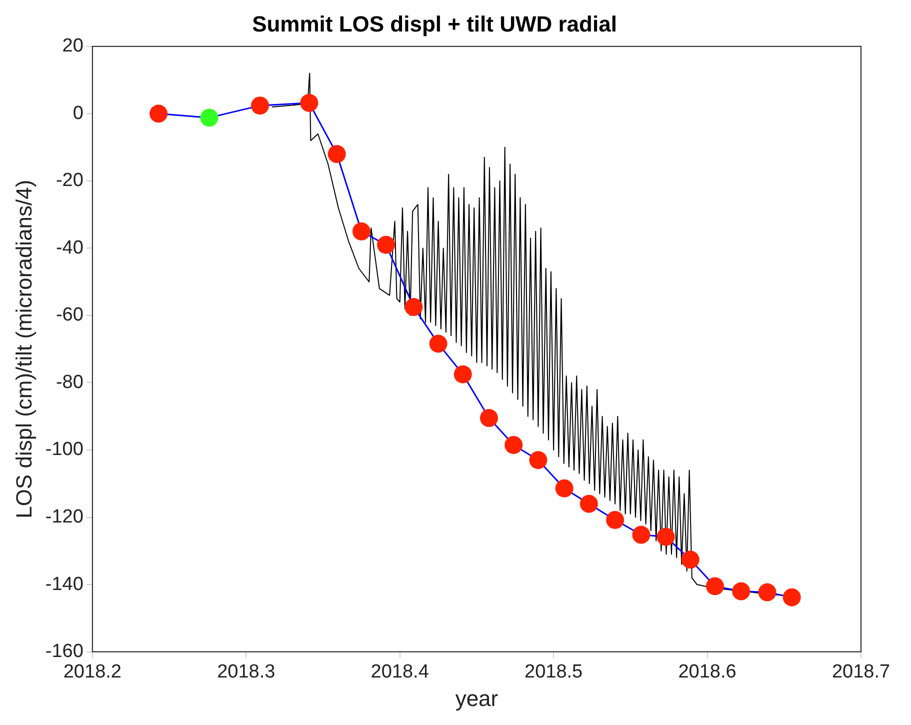 The height and width of the screenshot is (725, 911). What do you see at coordinates (246, 671) in the screenshot?
I see `x-tick-label: 2018.3` at bounding box center [246, 671].